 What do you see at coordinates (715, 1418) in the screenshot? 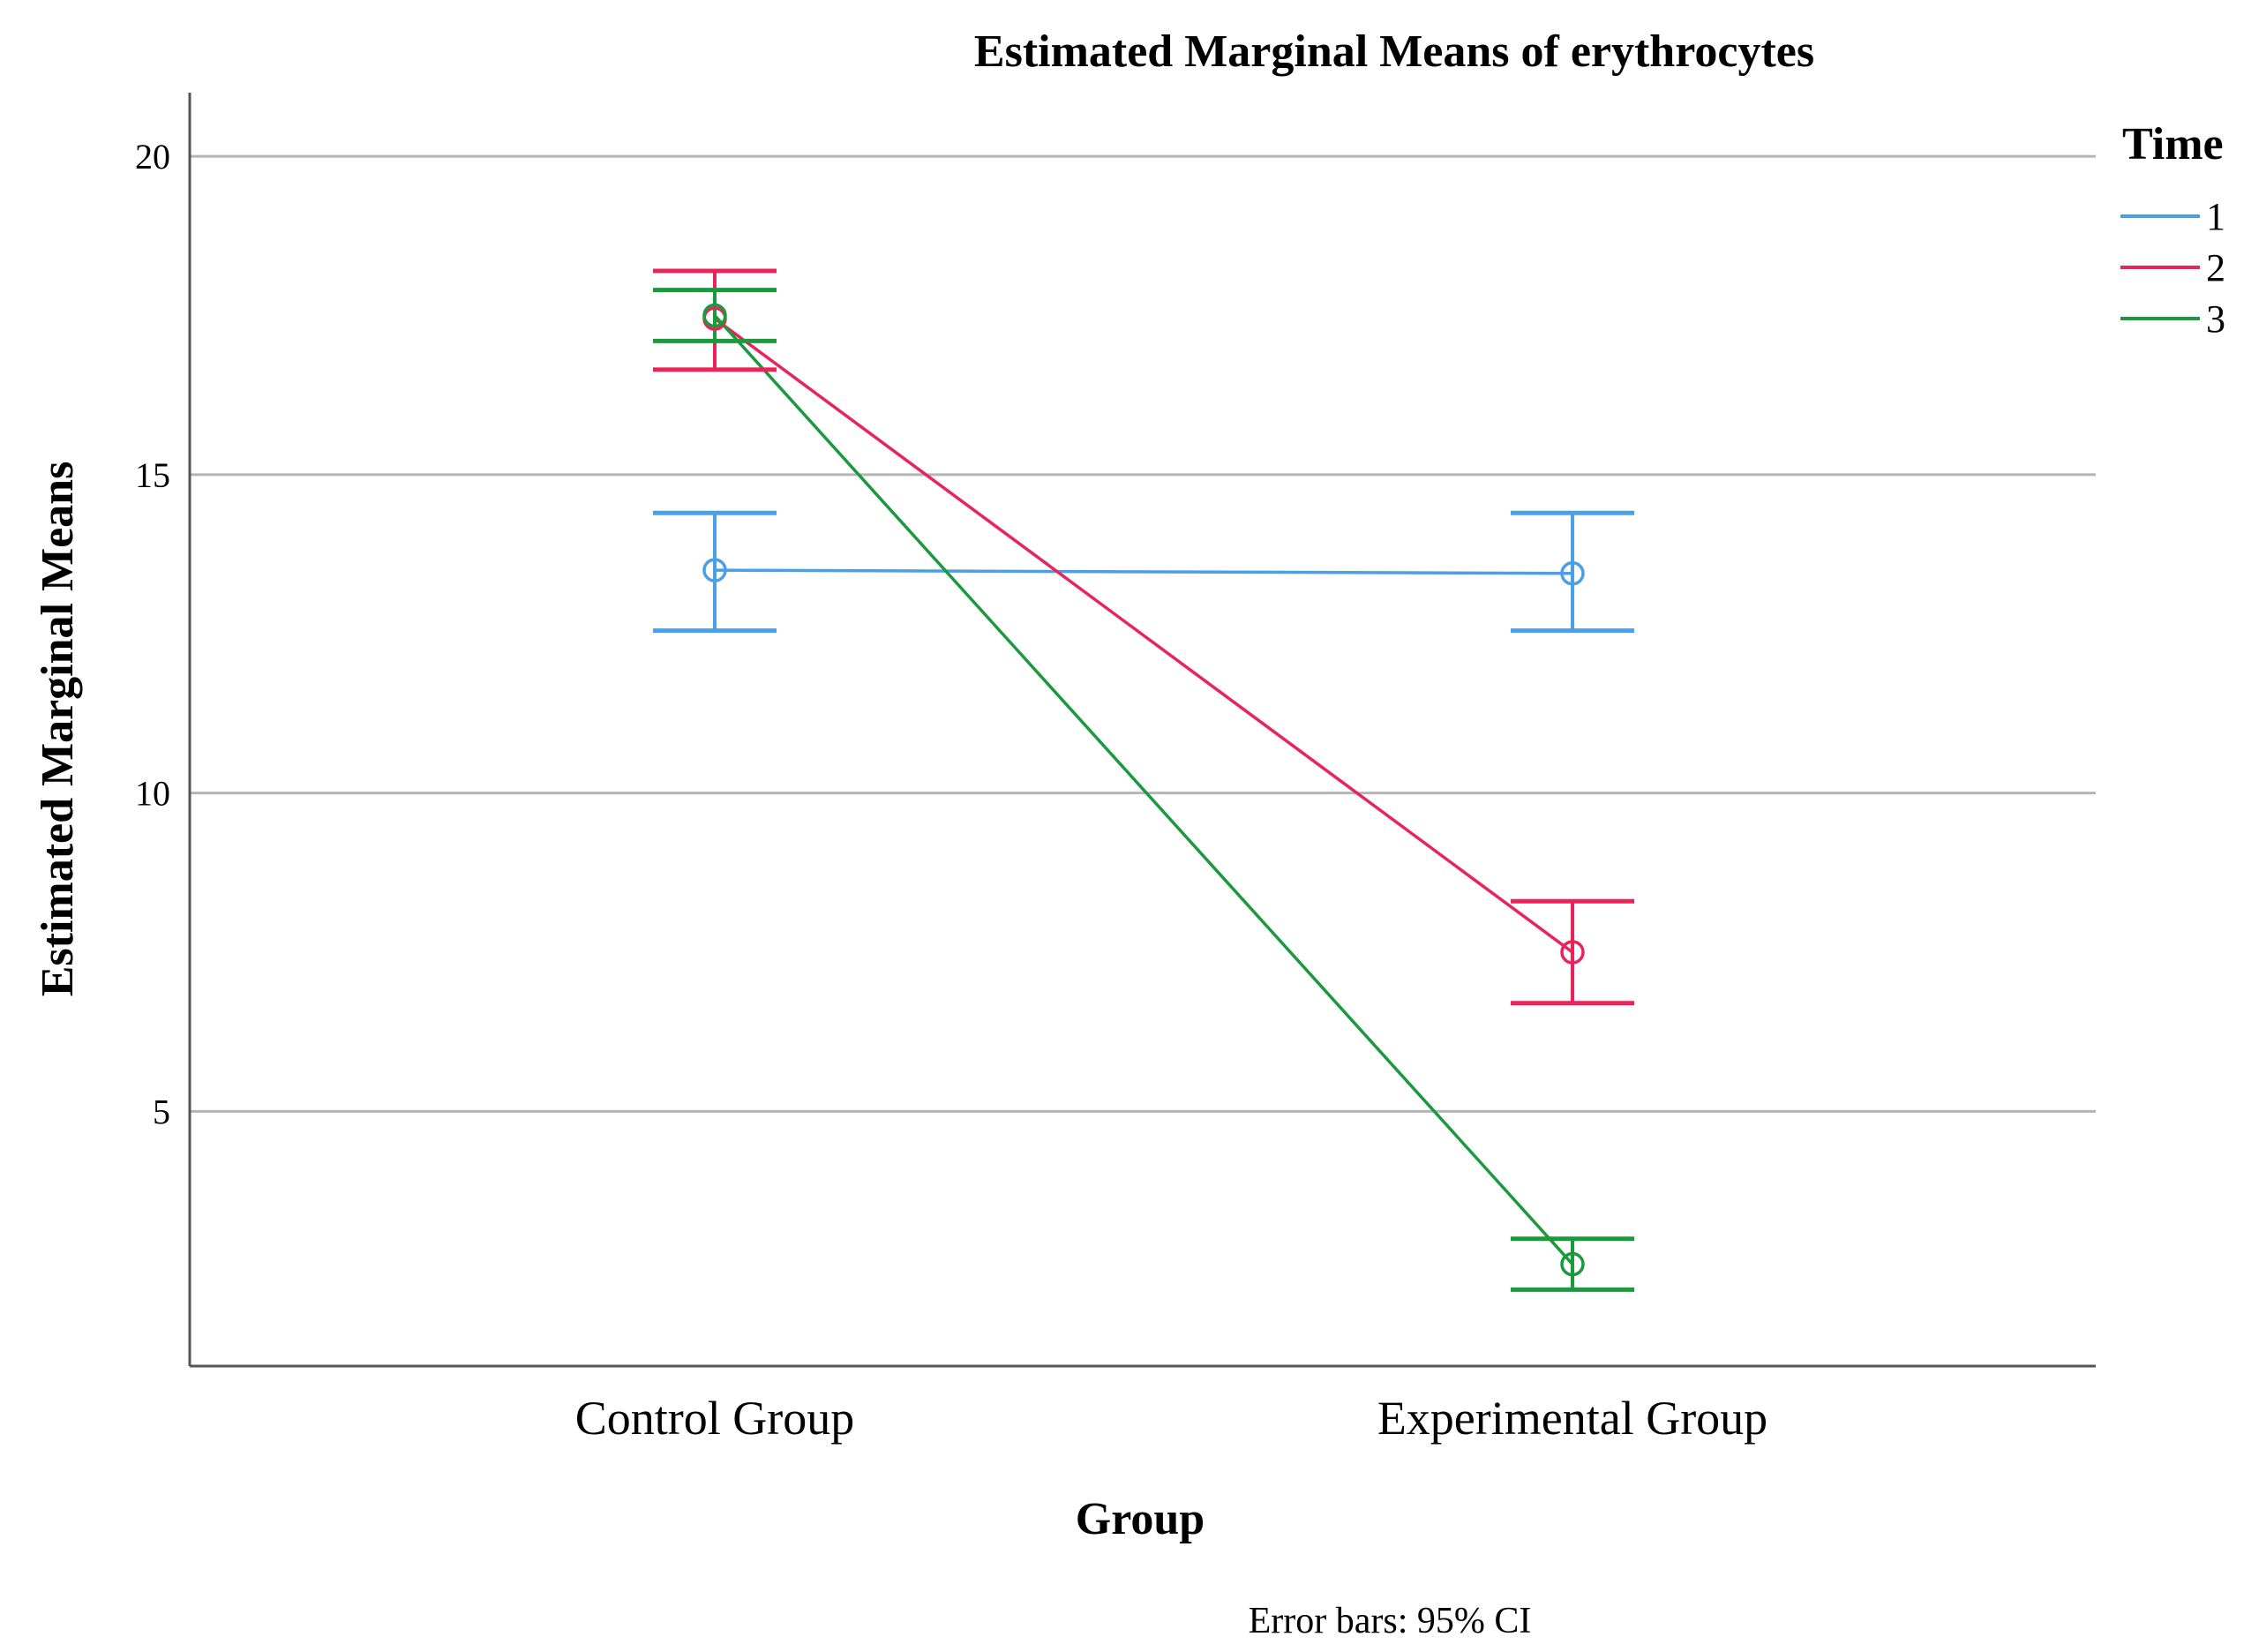
I see `x-category-label: Control Group` at bounding box center [715, 1418].